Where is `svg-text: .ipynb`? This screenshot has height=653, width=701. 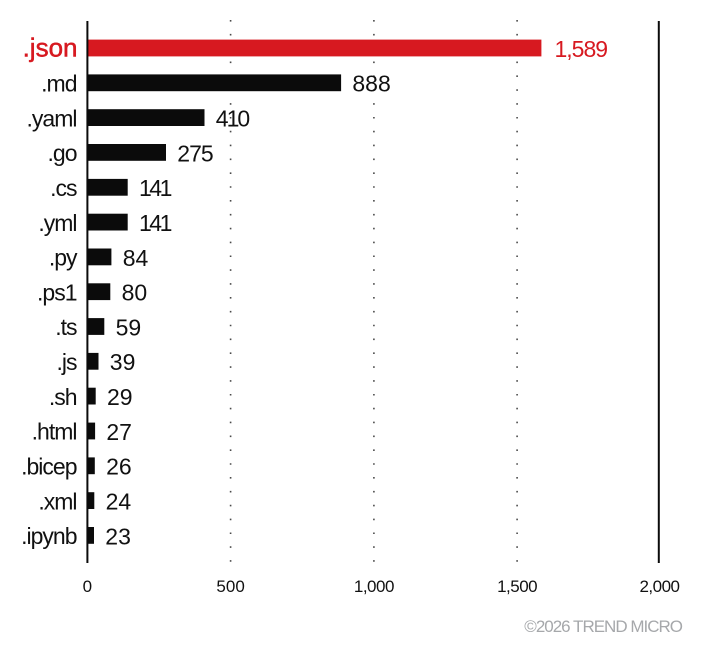
svg-text: .ipynb is located at coordinates (49, 536).